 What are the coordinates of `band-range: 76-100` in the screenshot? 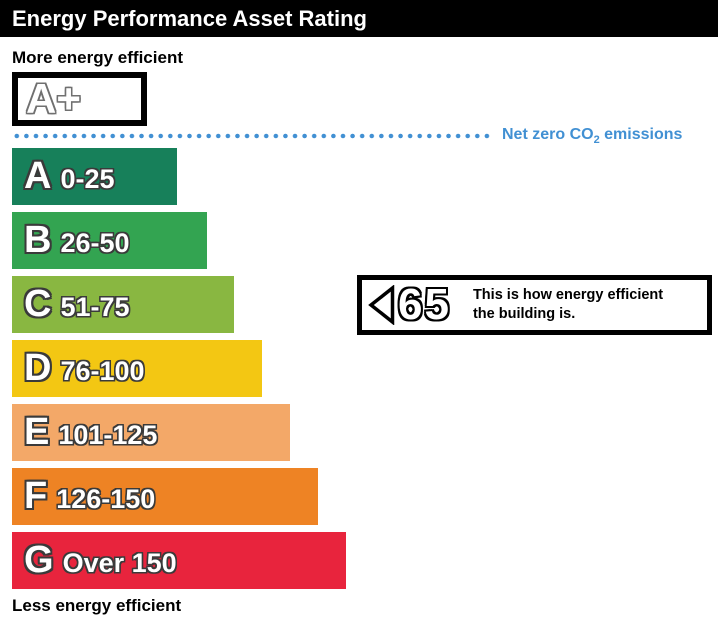 It's located at (102, 371).